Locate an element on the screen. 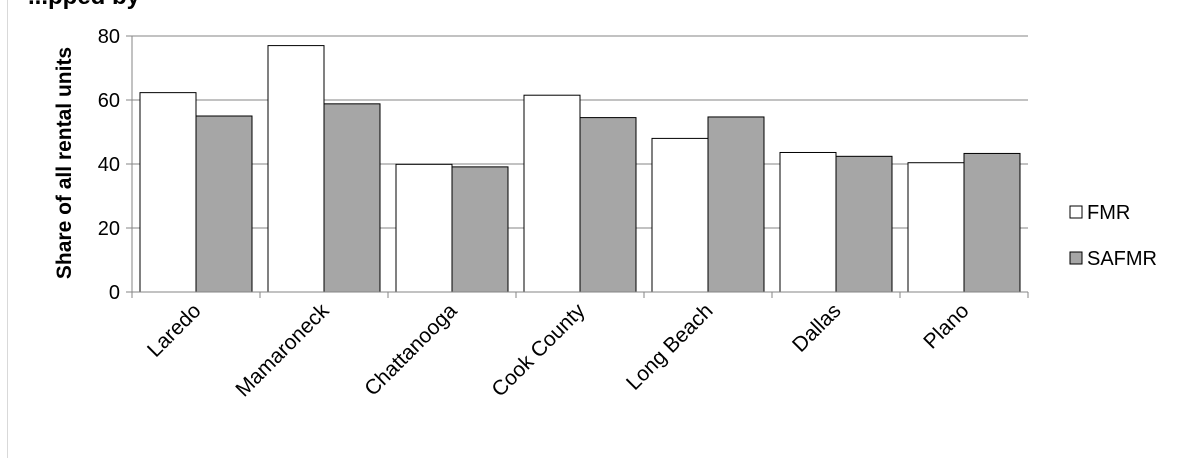 This screenshot has width=1202, height=463. y-tick-labels: 0 20 40 60 80 is located at coordinates (109, 165).